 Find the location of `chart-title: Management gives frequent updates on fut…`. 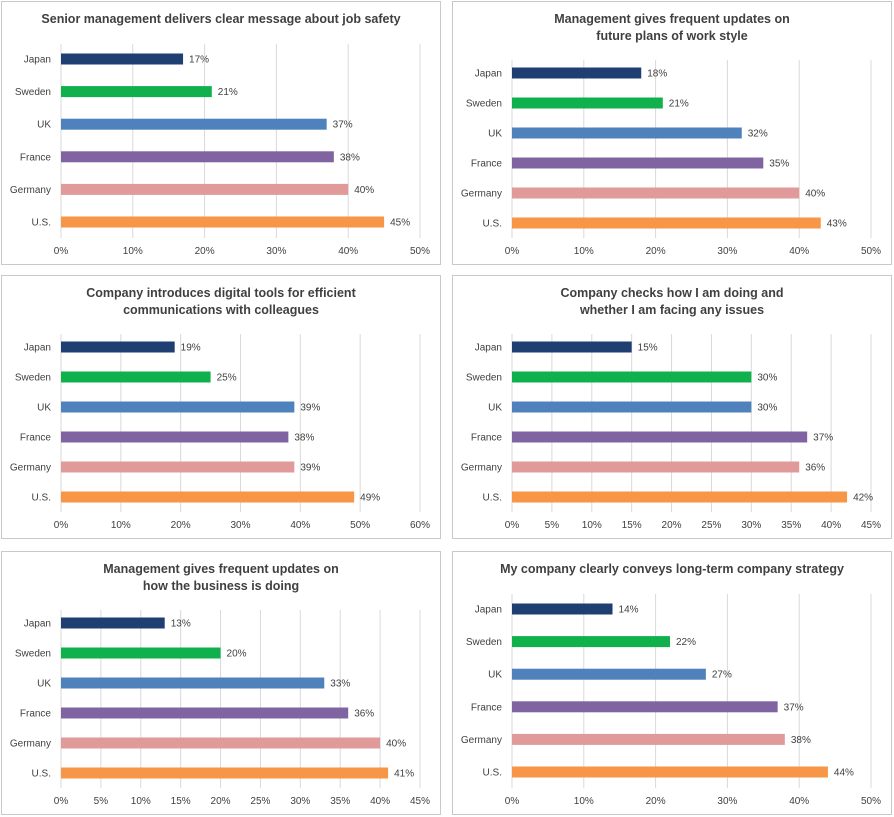

chart-title: Management gives frequent updates on fut… is located at coordinates (672, 28).